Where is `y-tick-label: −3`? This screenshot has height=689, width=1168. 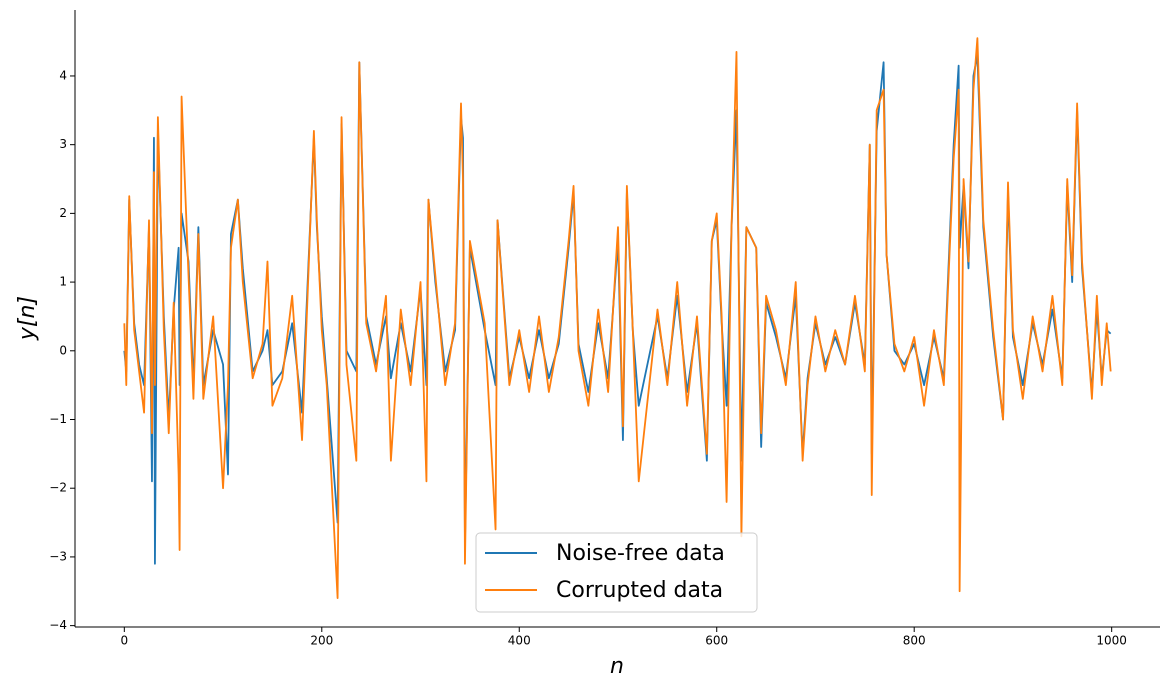
y-tick-label: −3 is located at coordinates (58, 556).